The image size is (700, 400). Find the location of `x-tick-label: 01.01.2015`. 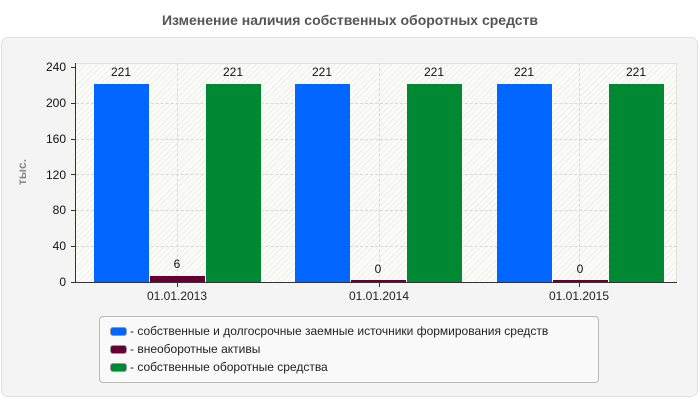

x-tick-label: 01.01.2015 is located at coordinates (579, 296).